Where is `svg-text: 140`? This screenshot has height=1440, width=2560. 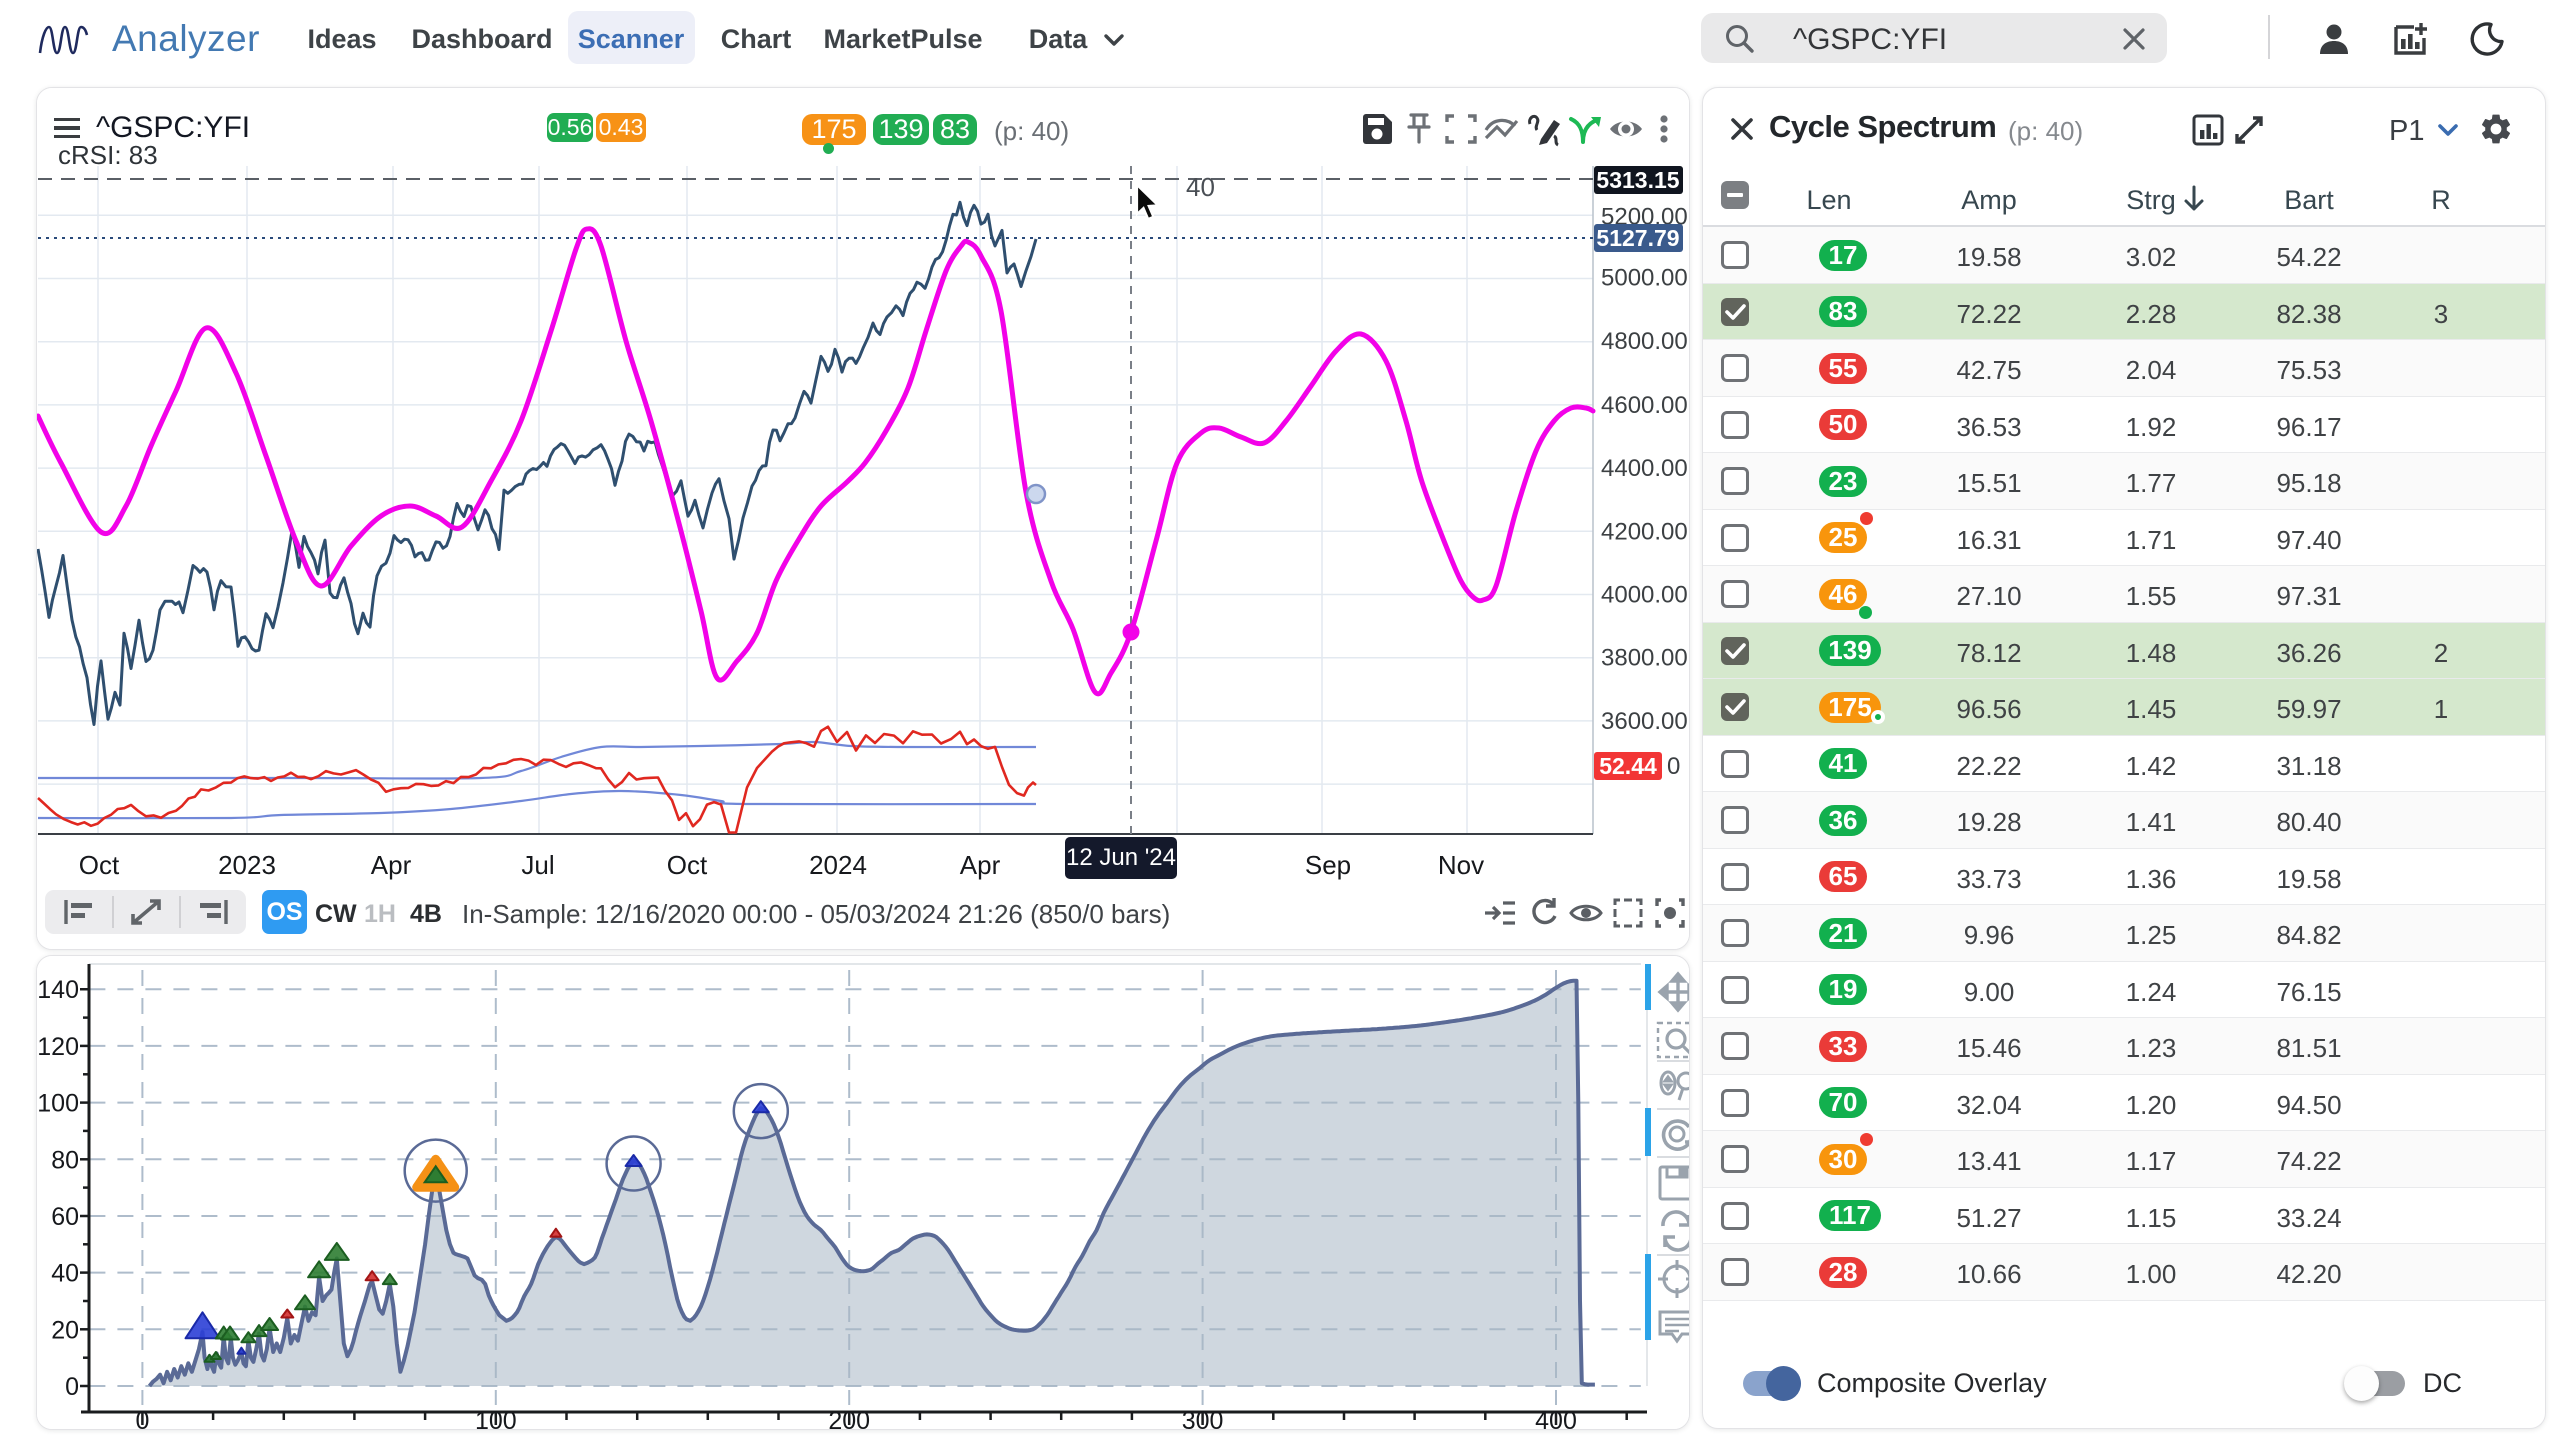 svg-text: 140 is located at coordinates (58, 990).